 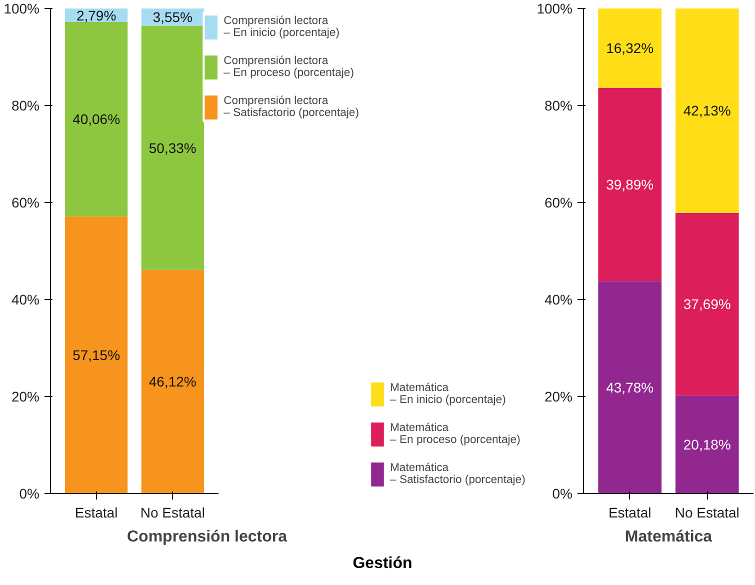 I want to click on data-label: 57,15%, so click(x=96, y=354).